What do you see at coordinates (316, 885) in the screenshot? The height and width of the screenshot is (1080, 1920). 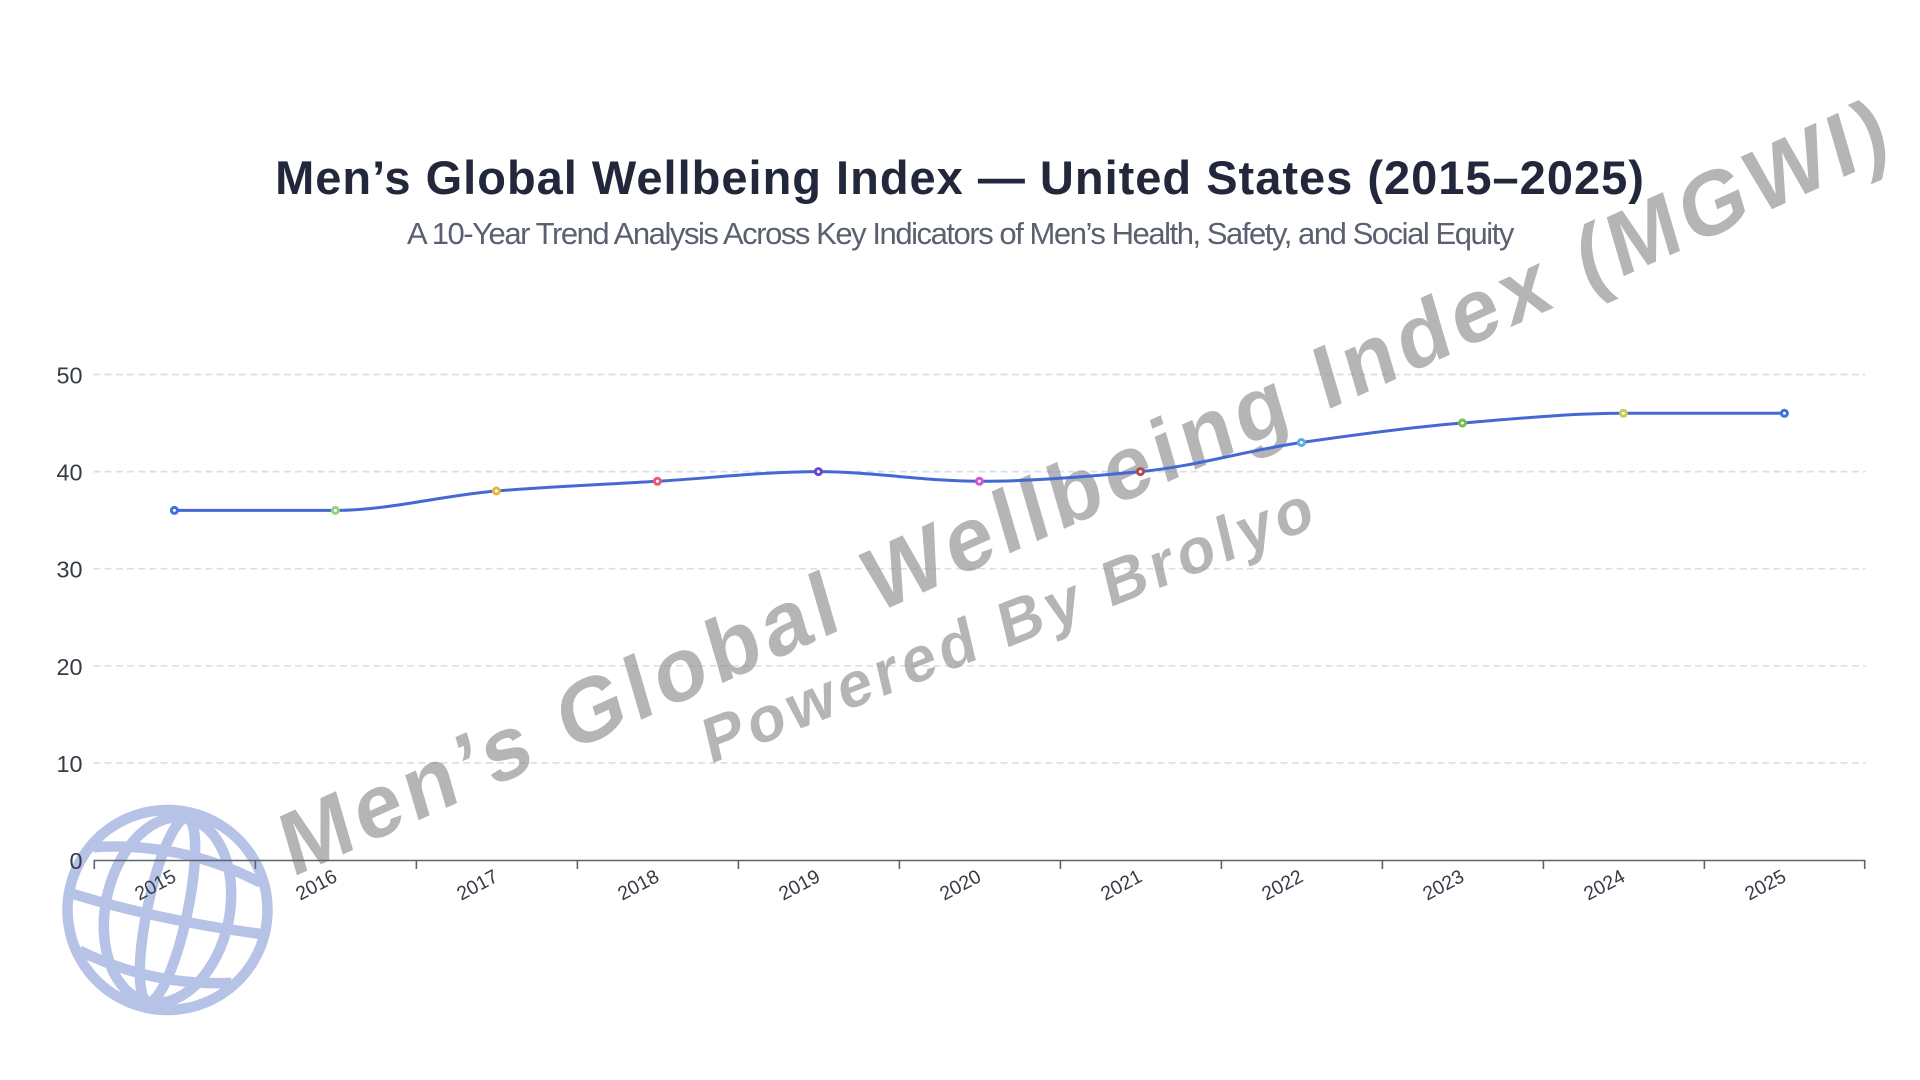 I see `svg-text: 2016` at bounding box center [316, 885].